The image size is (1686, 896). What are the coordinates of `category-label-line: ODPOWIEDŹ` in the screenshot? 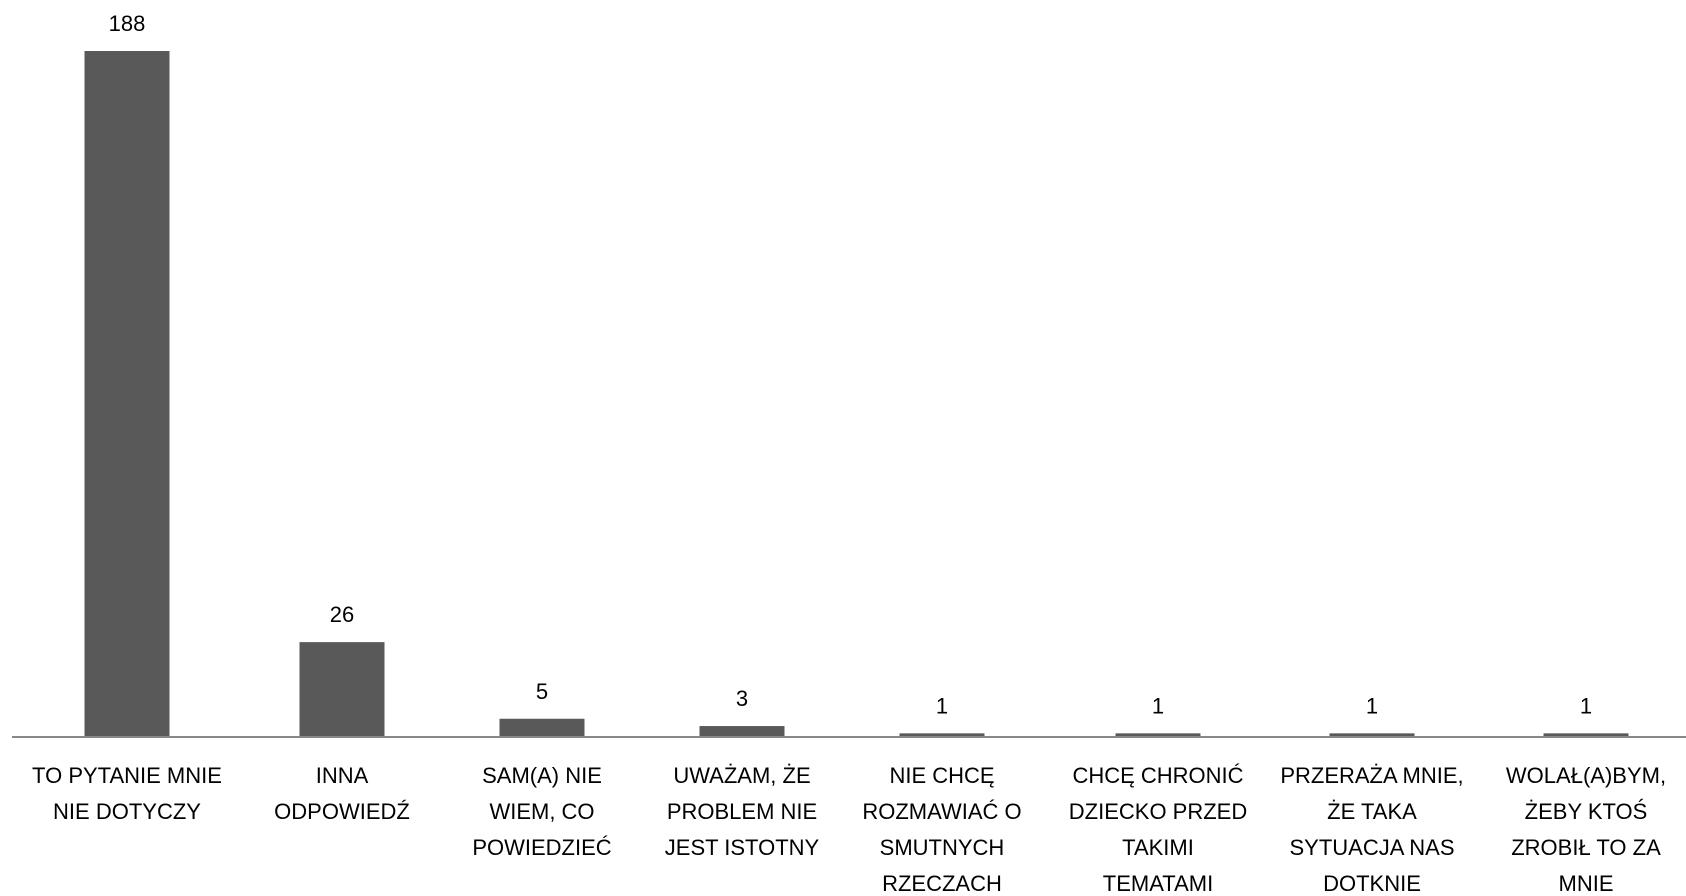 It's located at (342, 811).